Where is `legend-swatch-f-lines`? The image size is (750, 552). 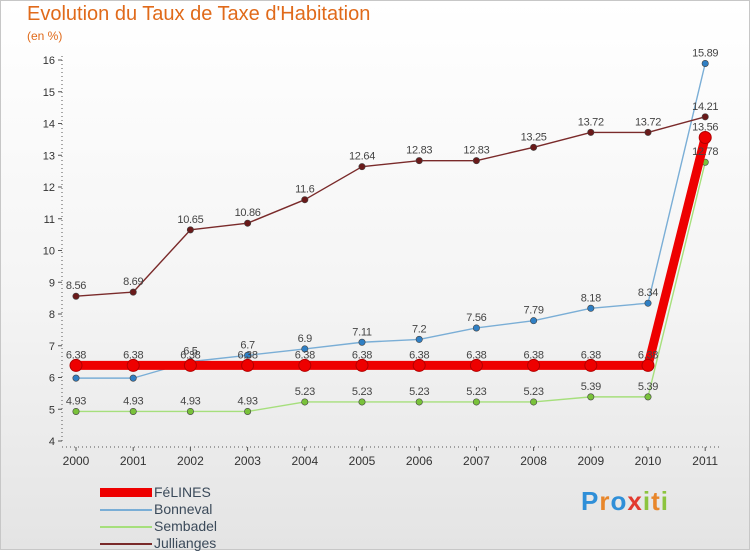 legend-swatch-f-lines is located at coordinates (126, 492).